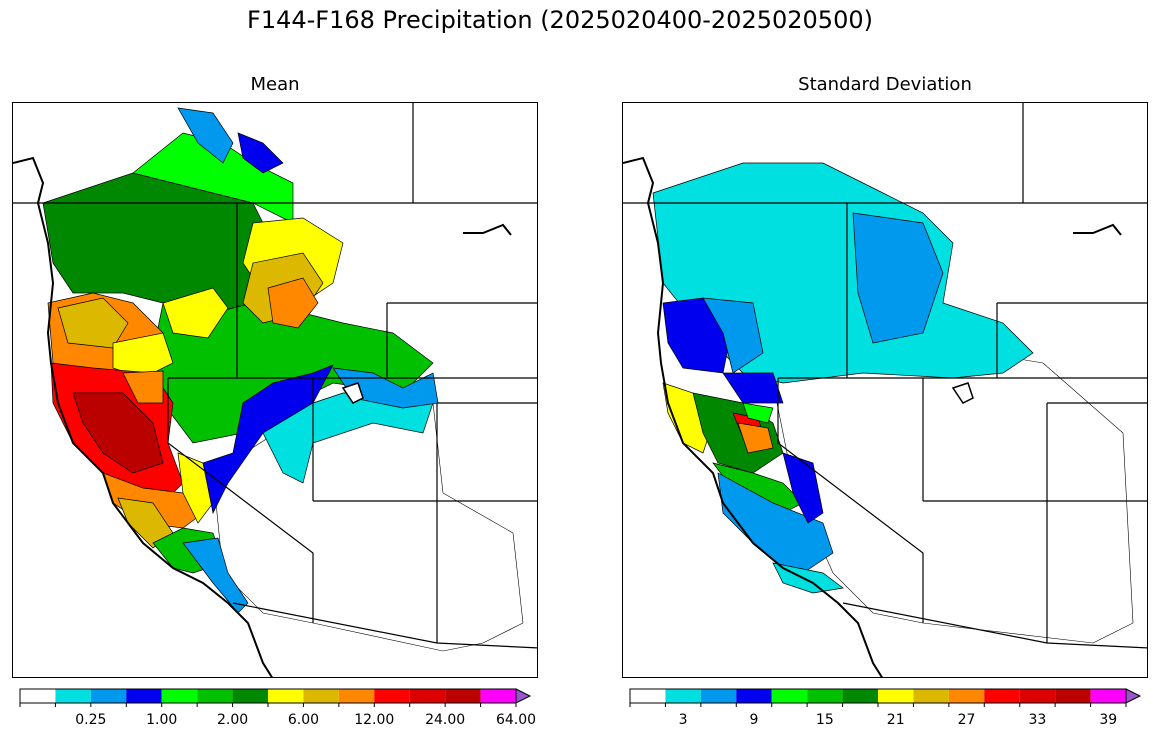 Image resolution: width=1159 pixels, height=741 pixels. I want to click on region-oregon-blue, so click(733, 335).